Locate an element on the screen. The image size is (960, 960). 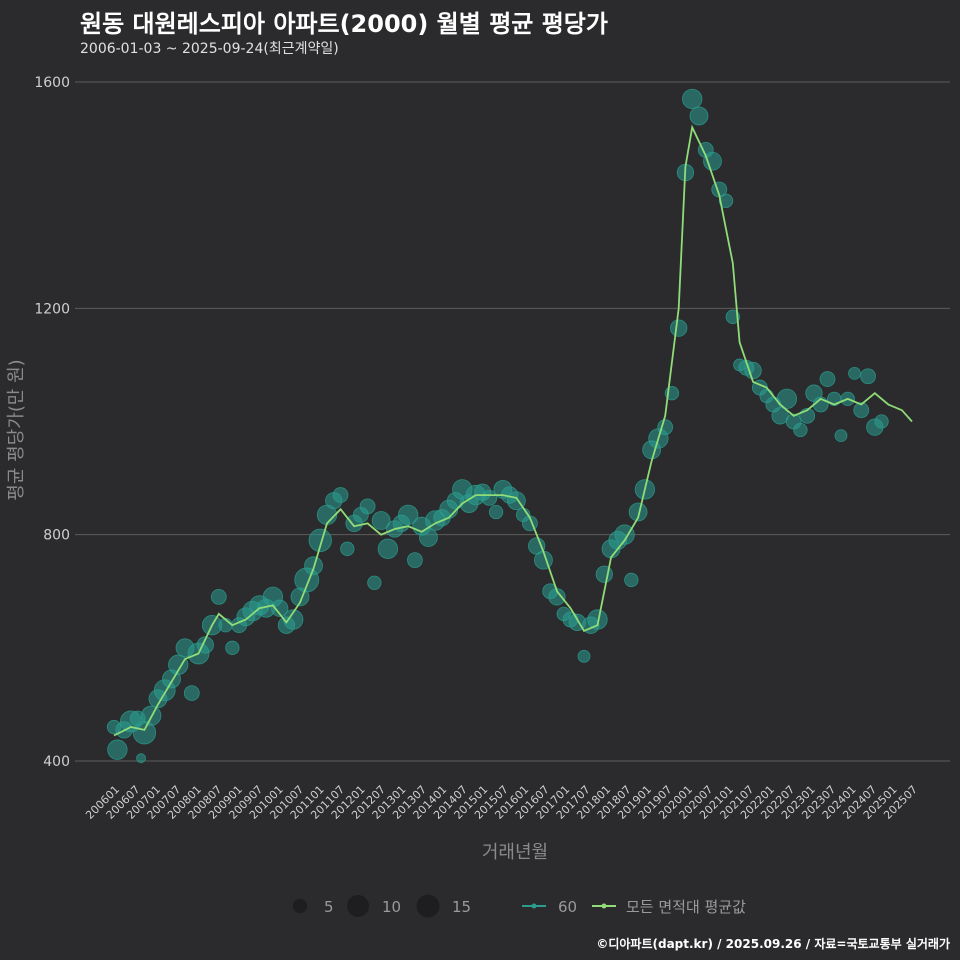
x-axis-title: 거래년월 is located at coordinates (515, 852).